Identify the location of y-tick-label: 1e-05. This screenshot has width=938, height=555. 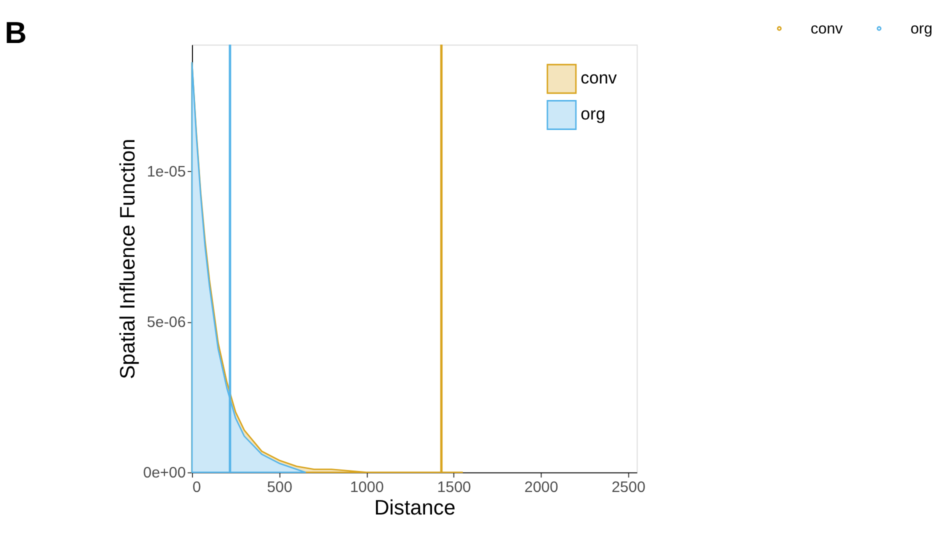
(166, 171).